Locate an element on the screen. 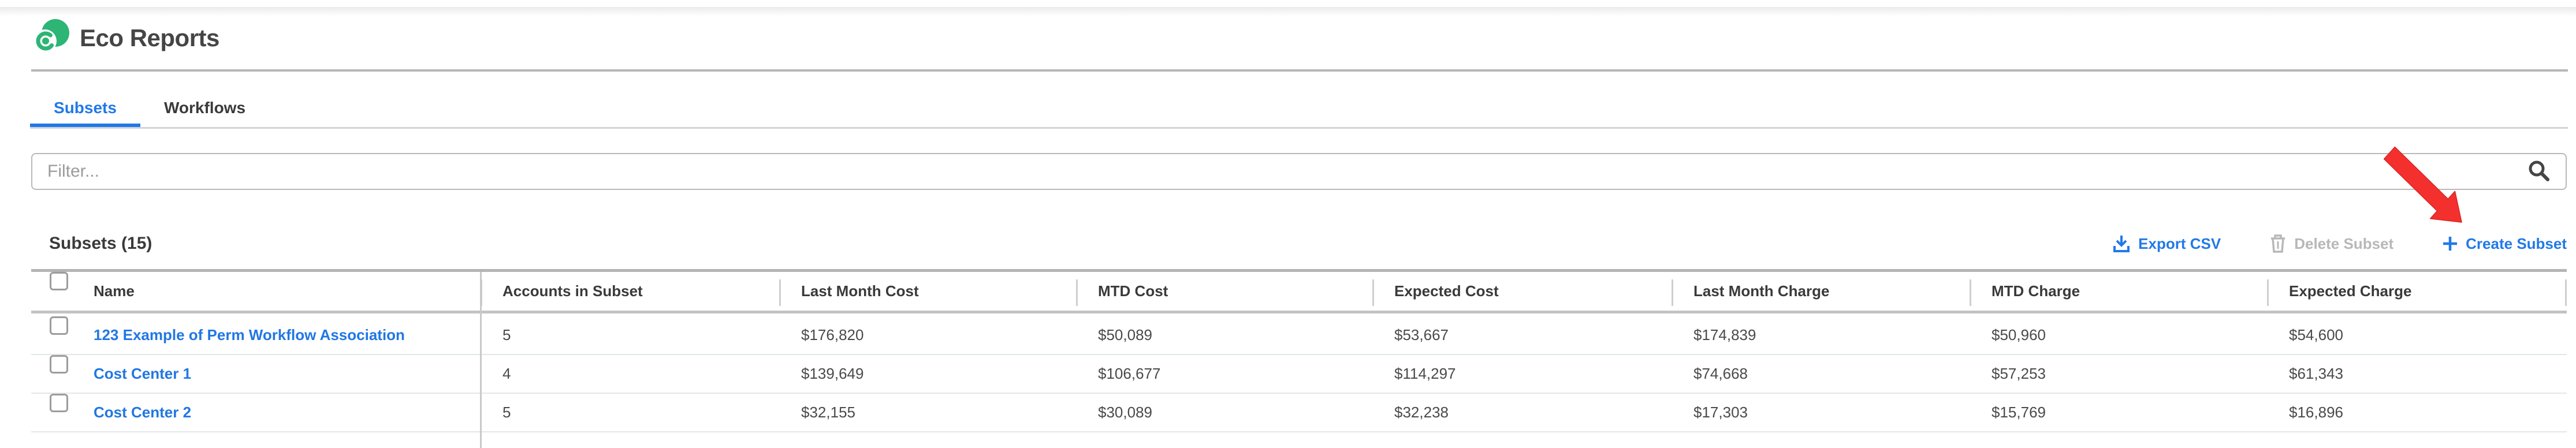 This screenshot has height=448, width=2576. last-month-charge-cell: $17,303 is located at coordinates (1720, 412).